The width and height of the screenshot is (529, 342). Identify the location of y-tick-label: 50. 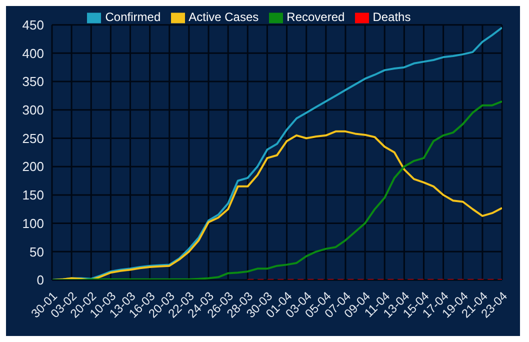
(37, 252).